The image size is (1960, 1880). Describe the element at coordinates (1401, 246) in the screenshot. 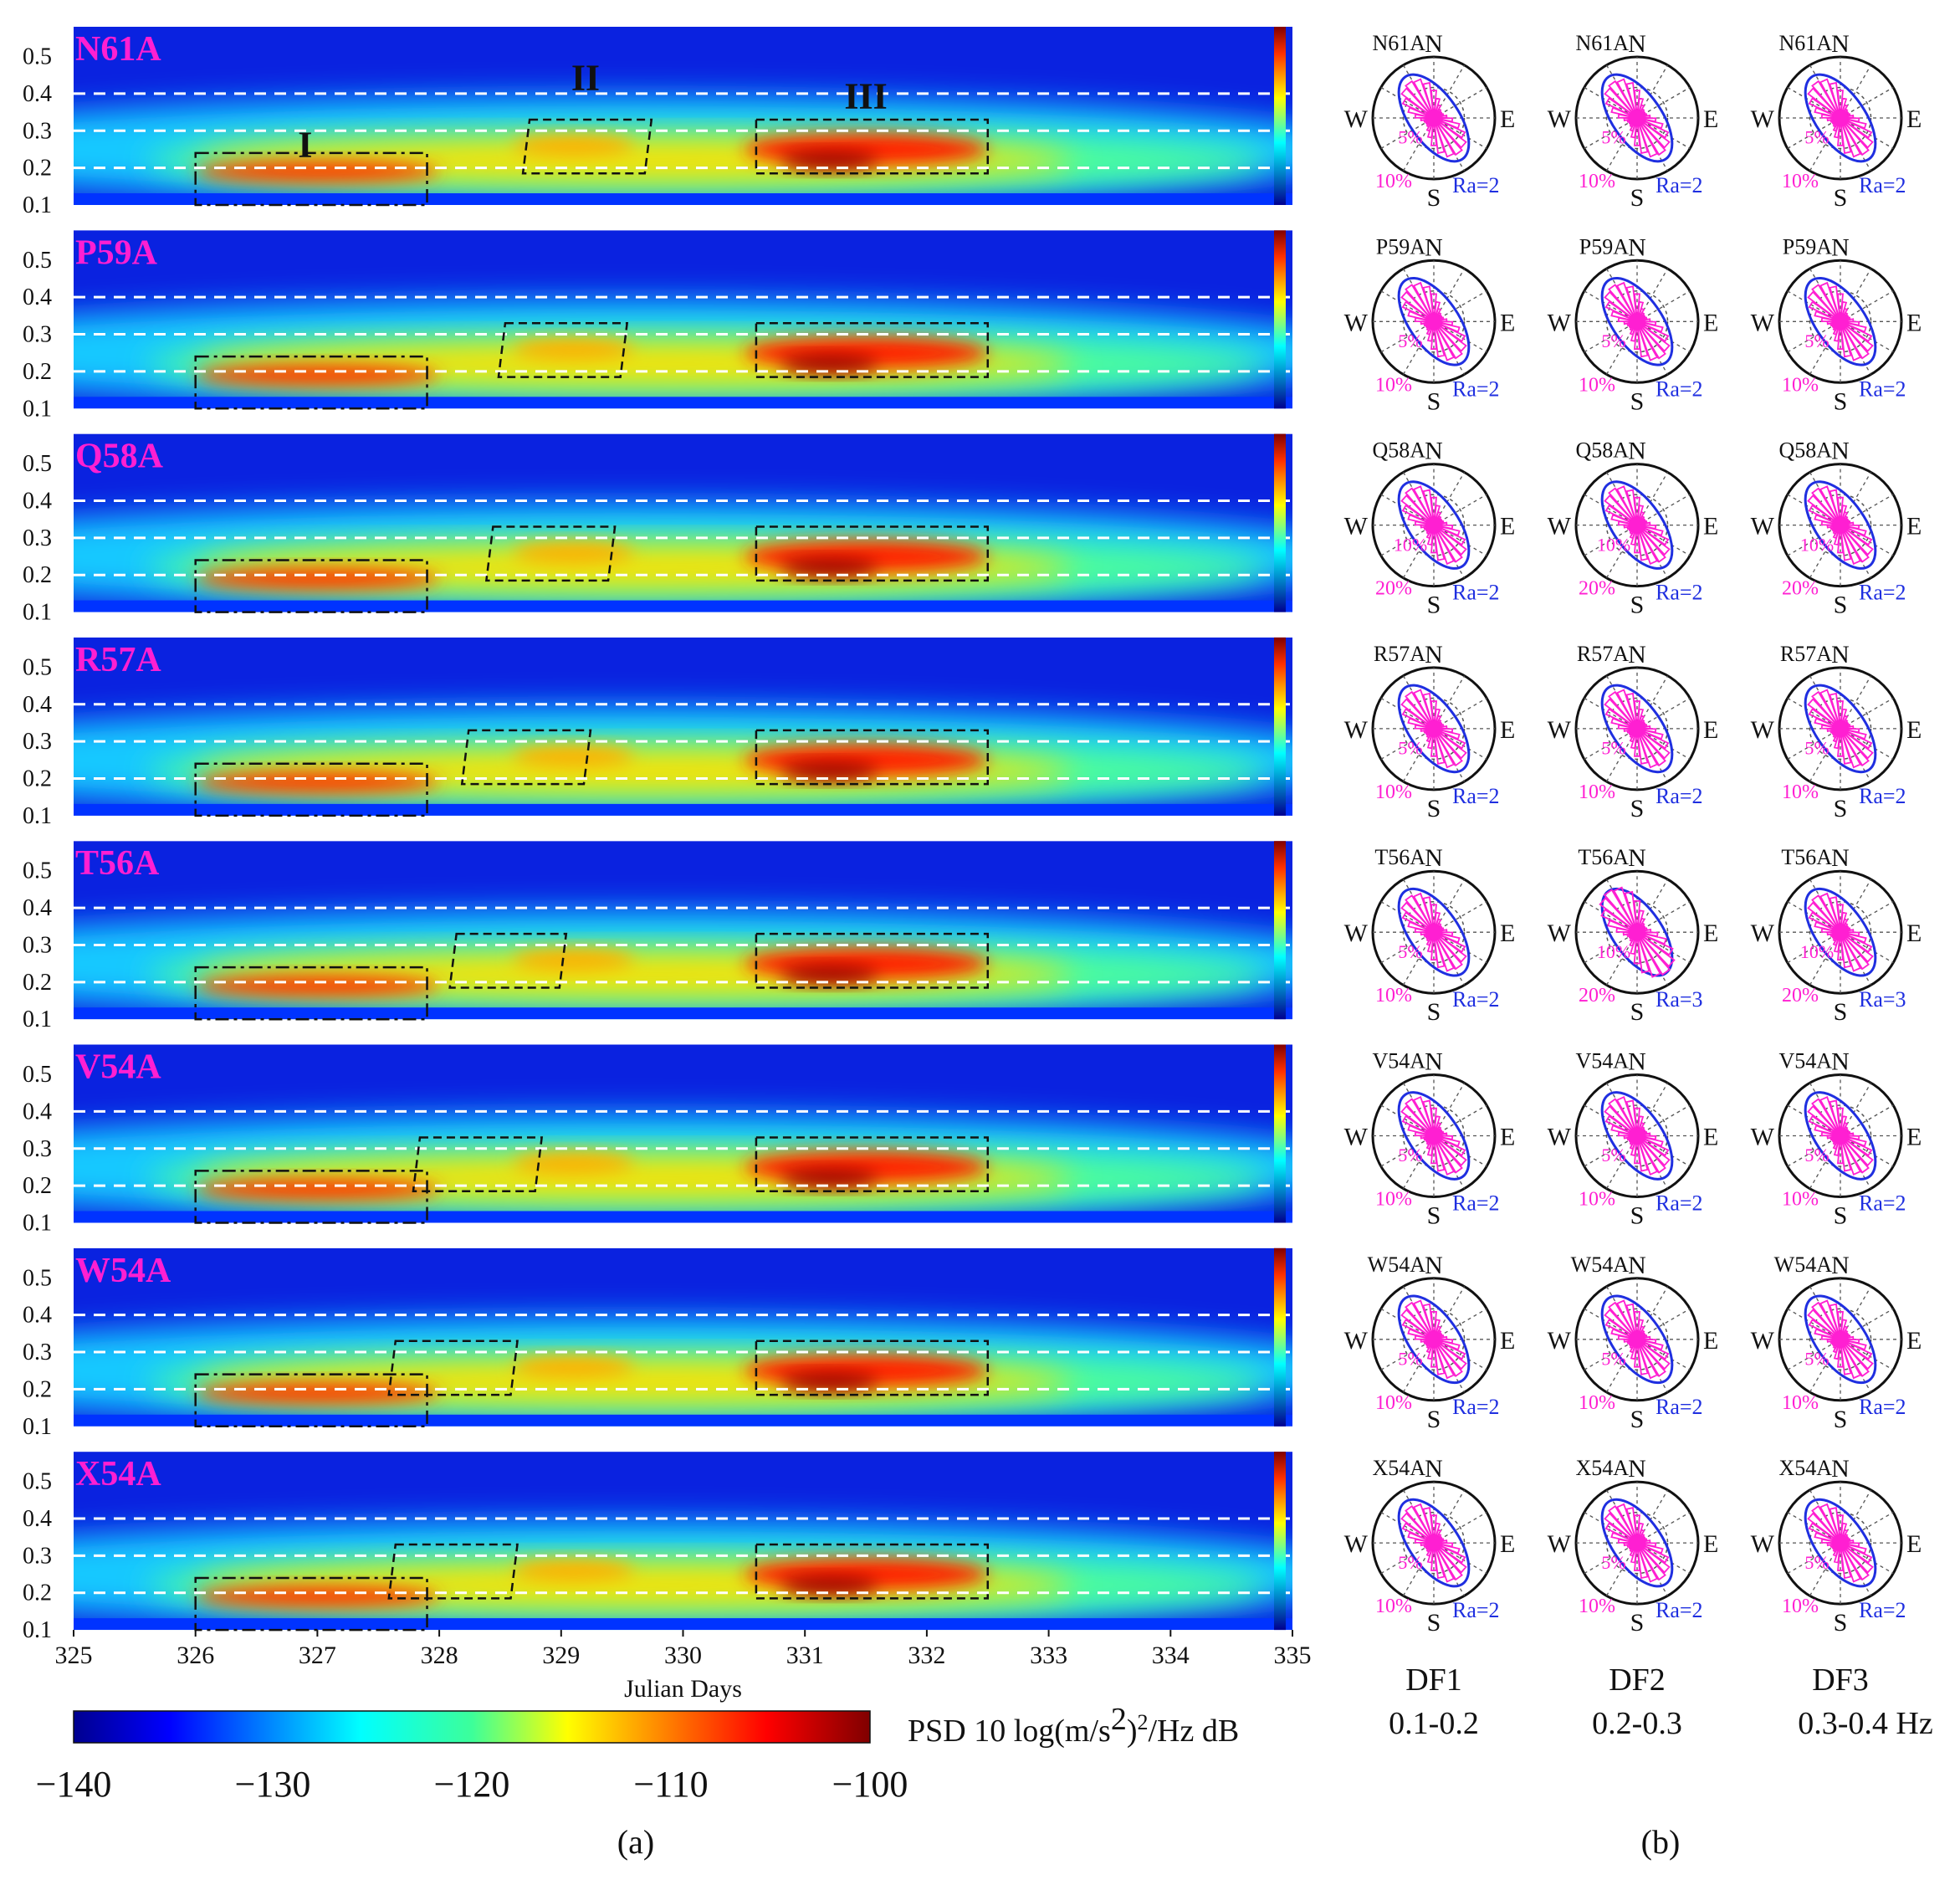

I see `rose-station-label: P59A` at that location.